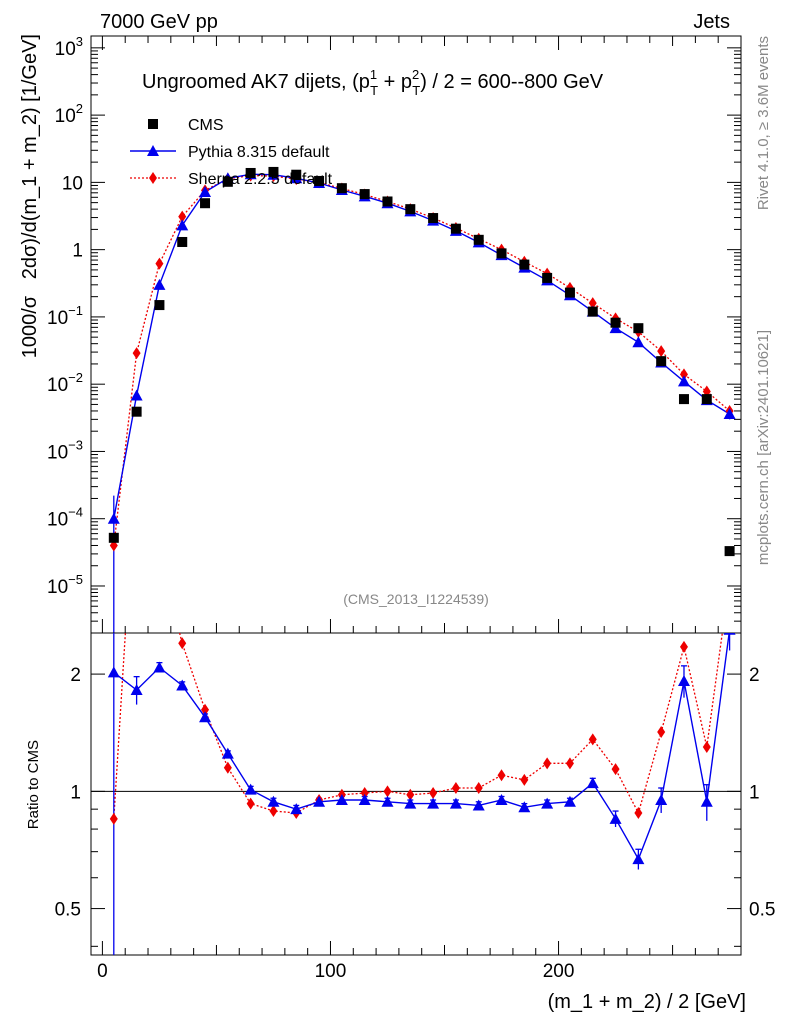  I want to click on plot-title-pre: Ungroomed AK7 dijets, (p, so click(256, 82).